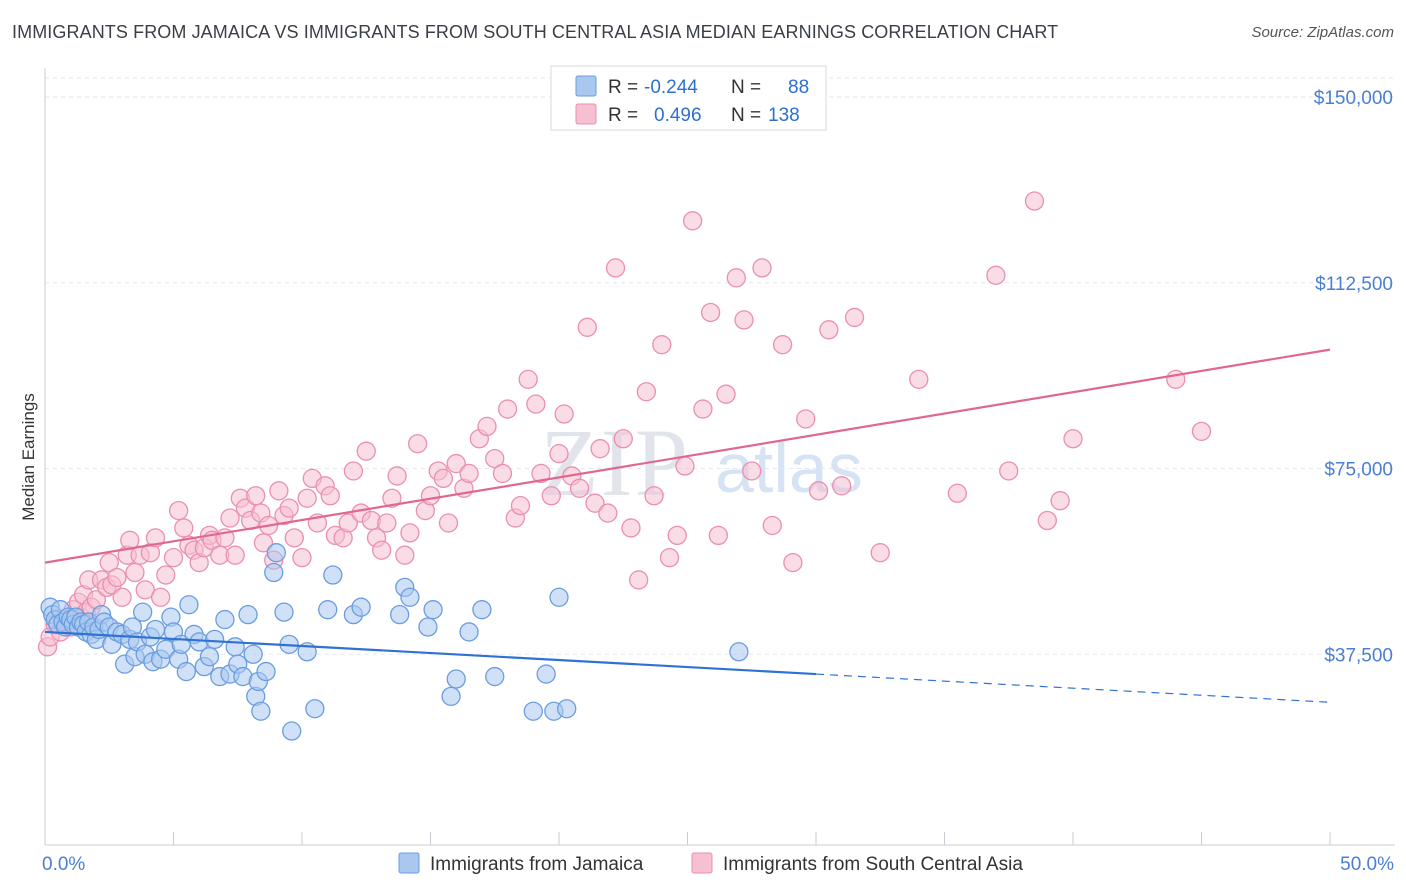 The width and height of the screenshot is (1406, 892). Describe the element at coordinates (1353, 377) in the screenshot. I see `y-tick-labels: $37,500 $75,000 $112,500 $150,000` at that location.